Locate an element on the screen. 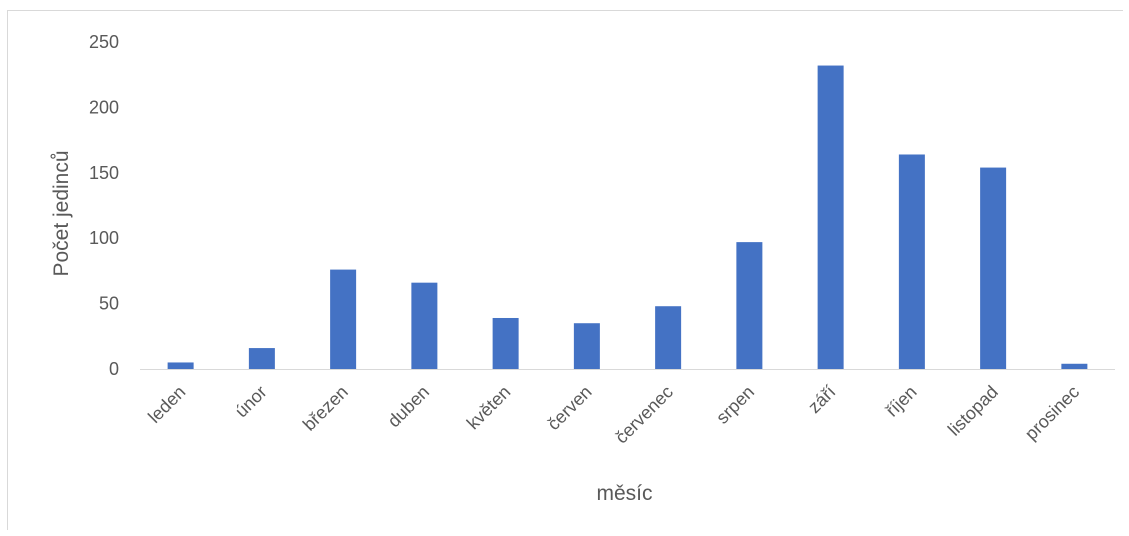 The image size is (1129, 536). y-tick-label: 0 is located at coordinates (114, 369).